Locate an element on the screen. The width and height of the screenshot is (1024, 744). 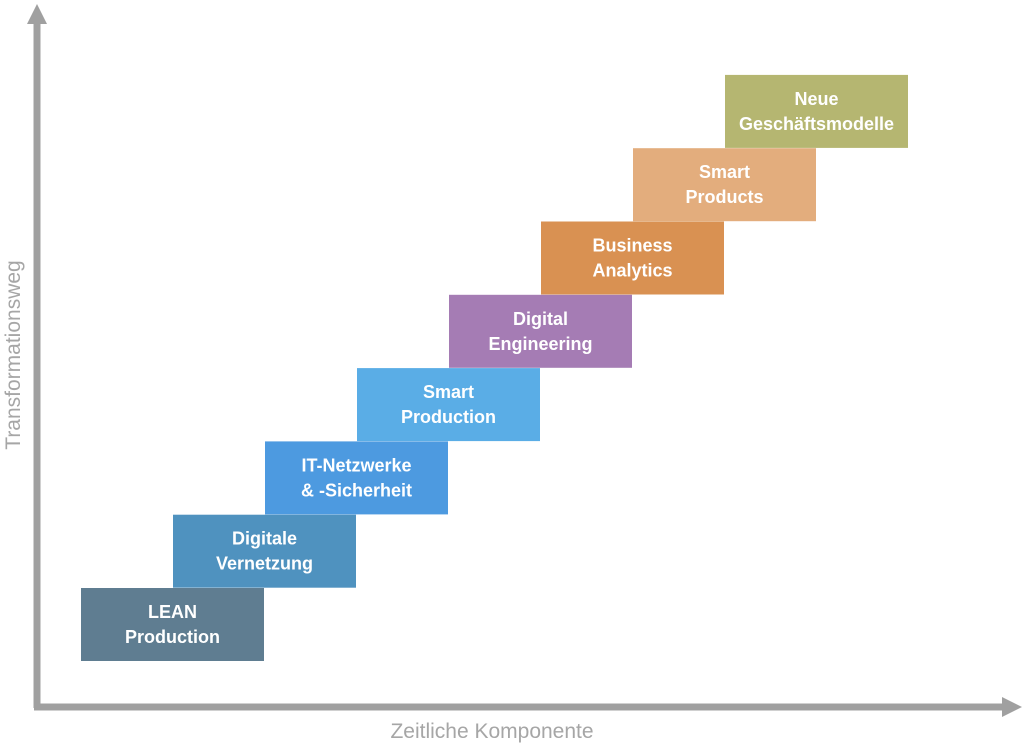
step: Smart Production is located at coordinates (448, 405).